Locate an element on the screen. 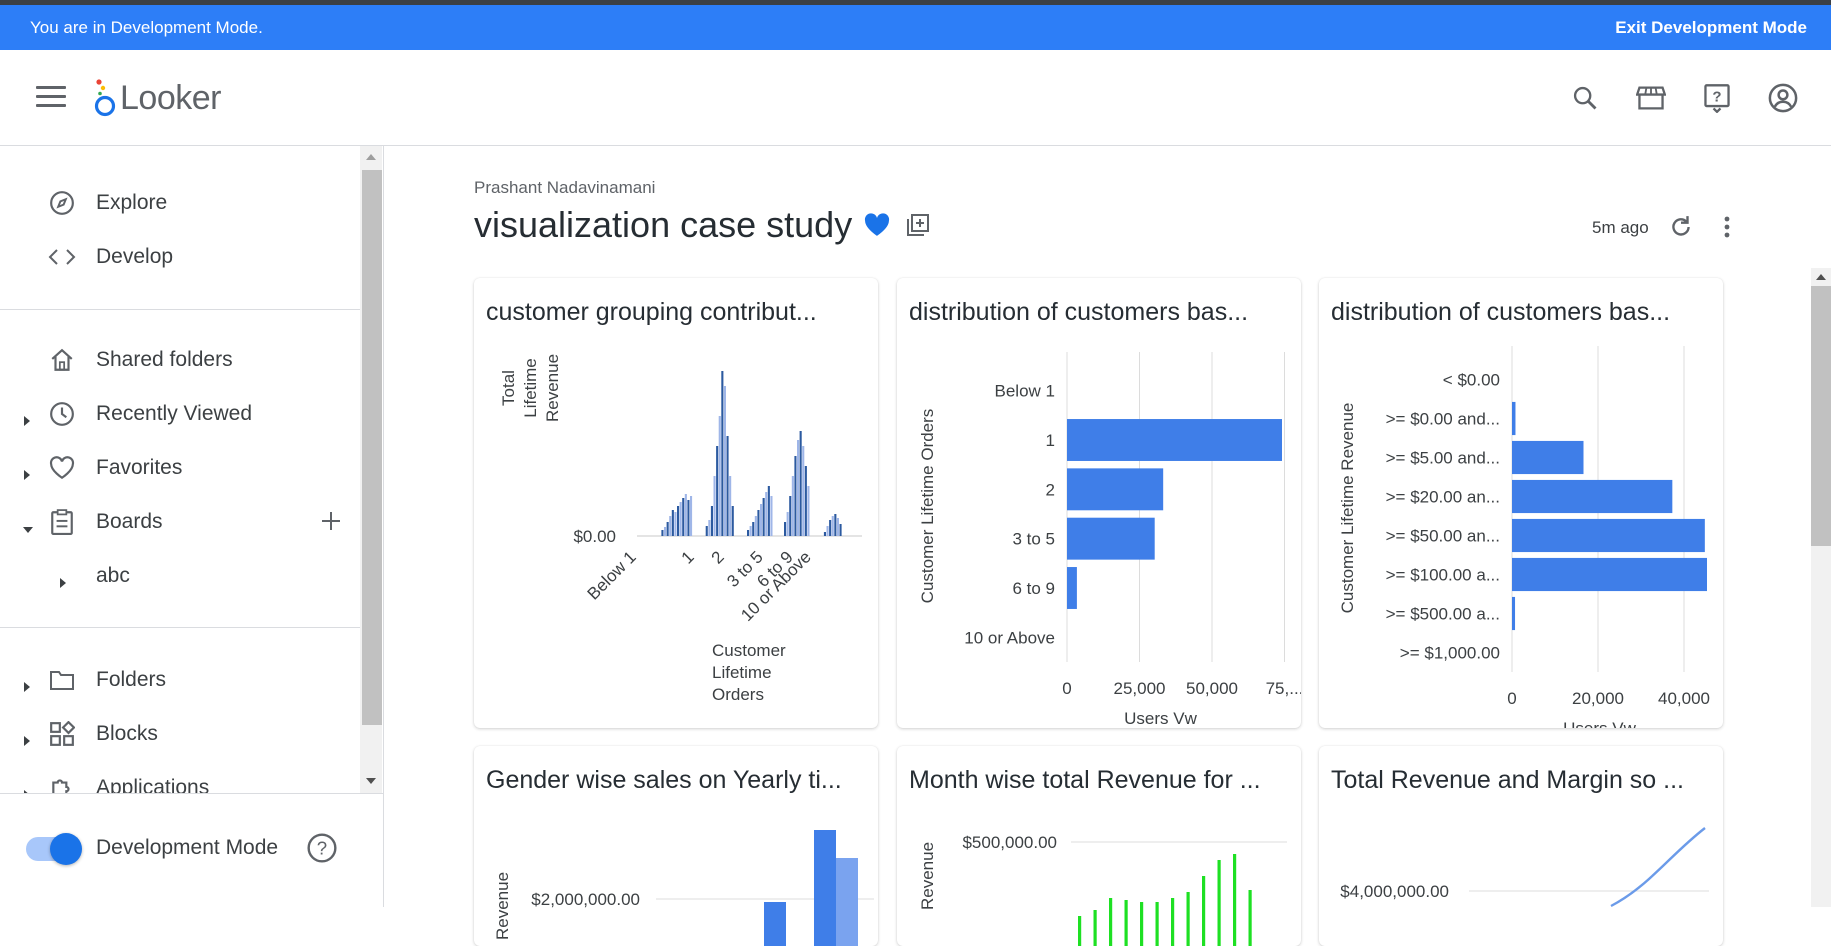 The height and width of the screenshot is (946, 1831). y-axis-label: Total Lifetime Revenue is located at coordinates (530, 388).